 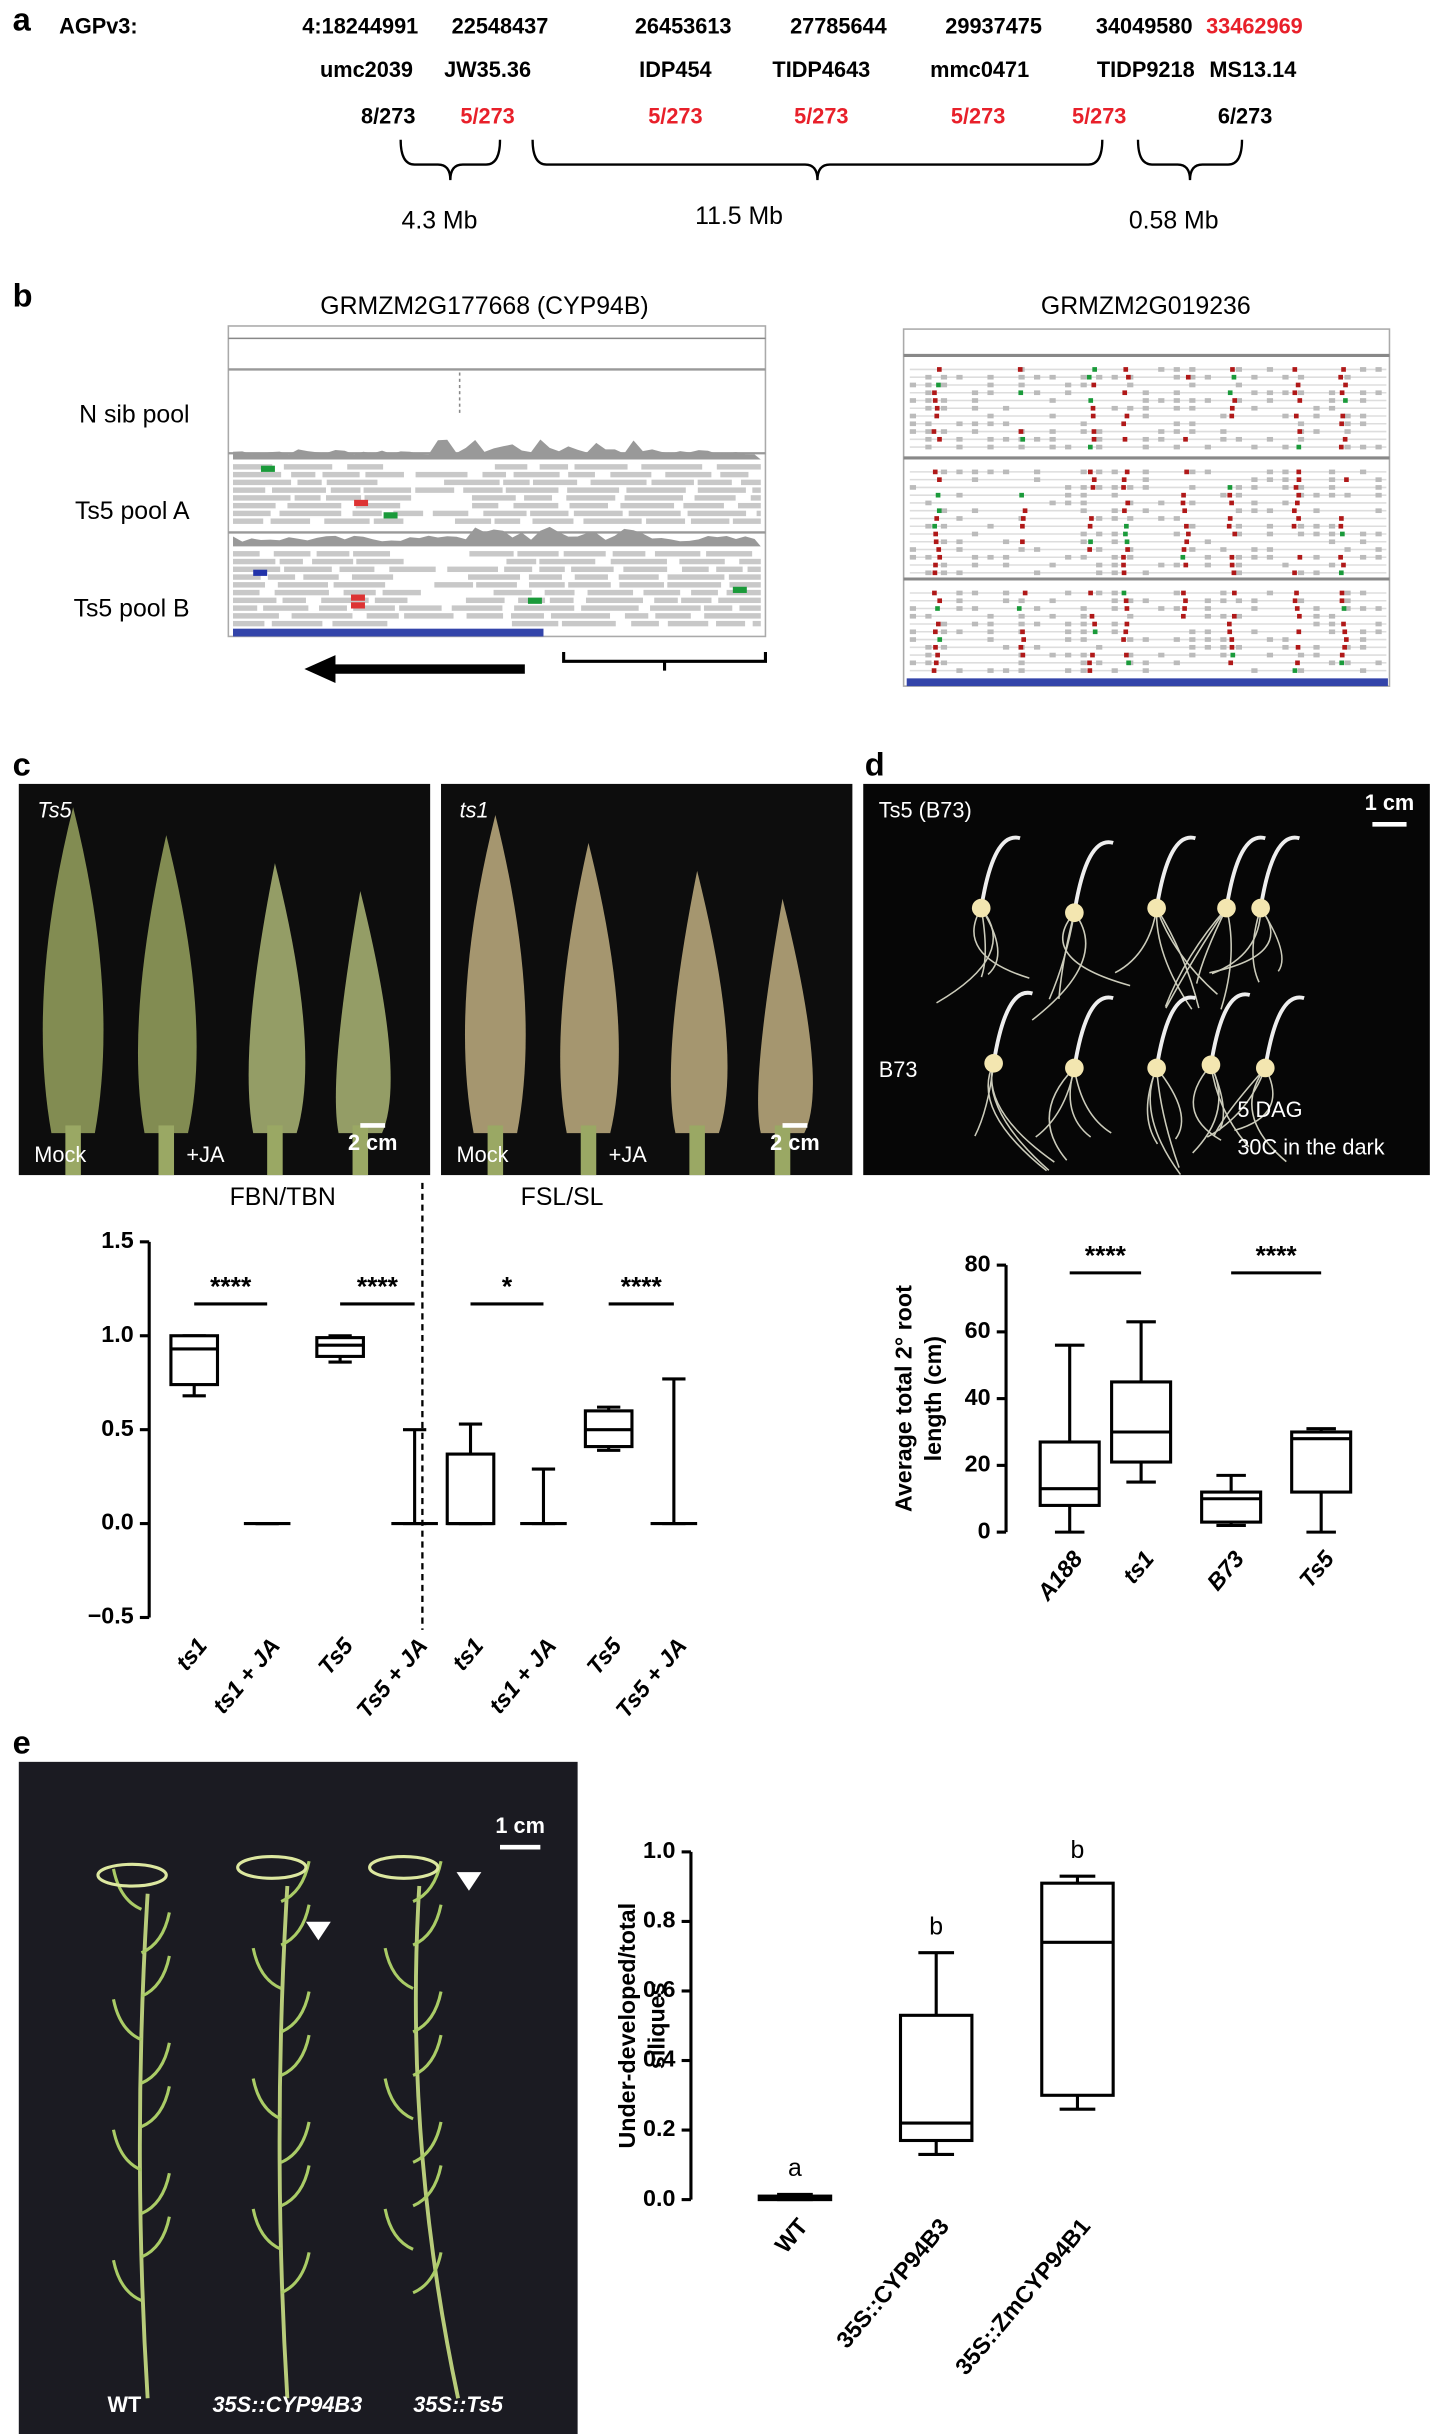 What do you see at coordinates (1310, 1146) in the screenshot?
I see `condition-note: 30C in the dark` at bounding box center [1310, 1146].